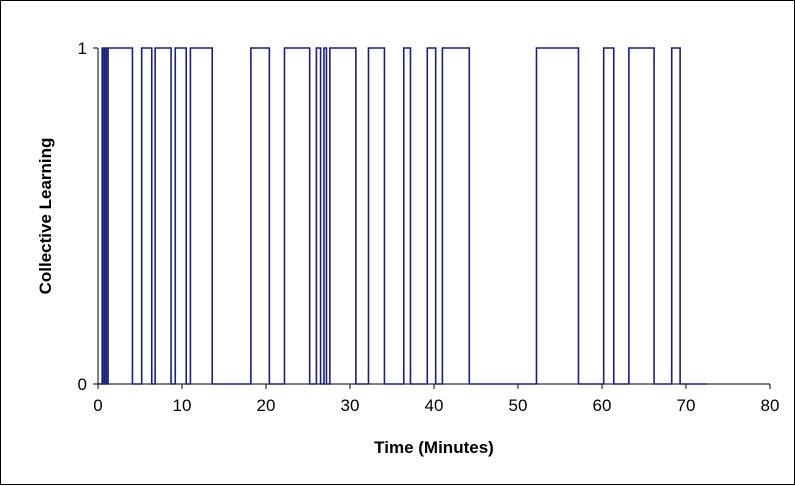  What do you see at coordinates (97, 405) in the screenshot?
I see `x-tick-label: 0` at bounding box center [97, 405].